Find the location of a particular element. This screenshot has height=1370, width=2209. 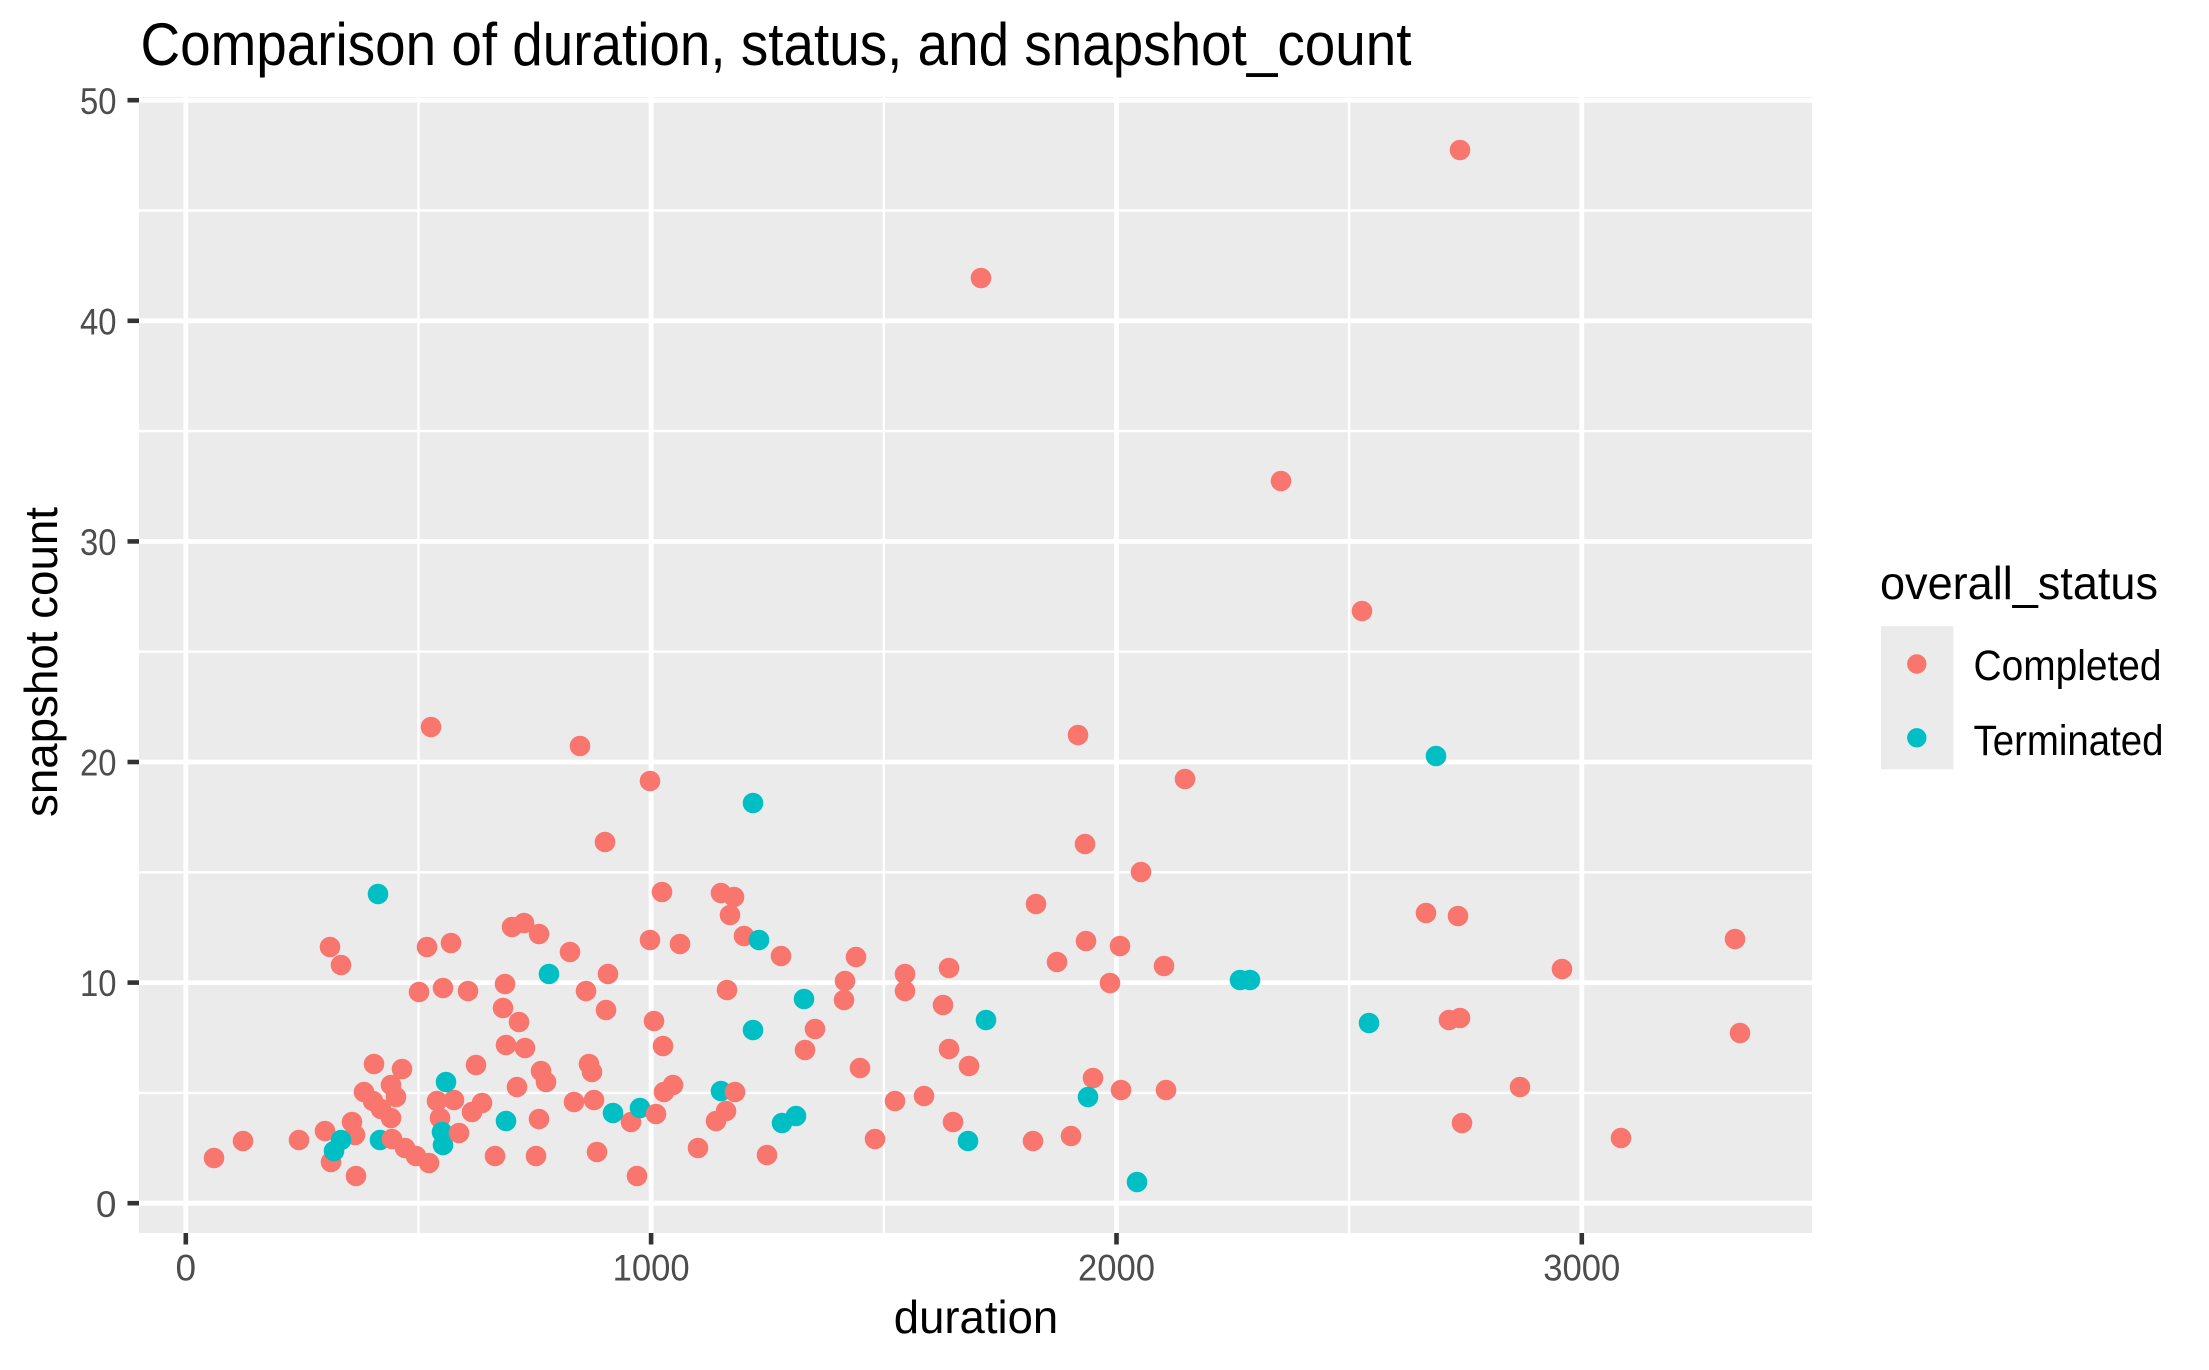

svg-text: duration is located at coordinates (976, 1317).